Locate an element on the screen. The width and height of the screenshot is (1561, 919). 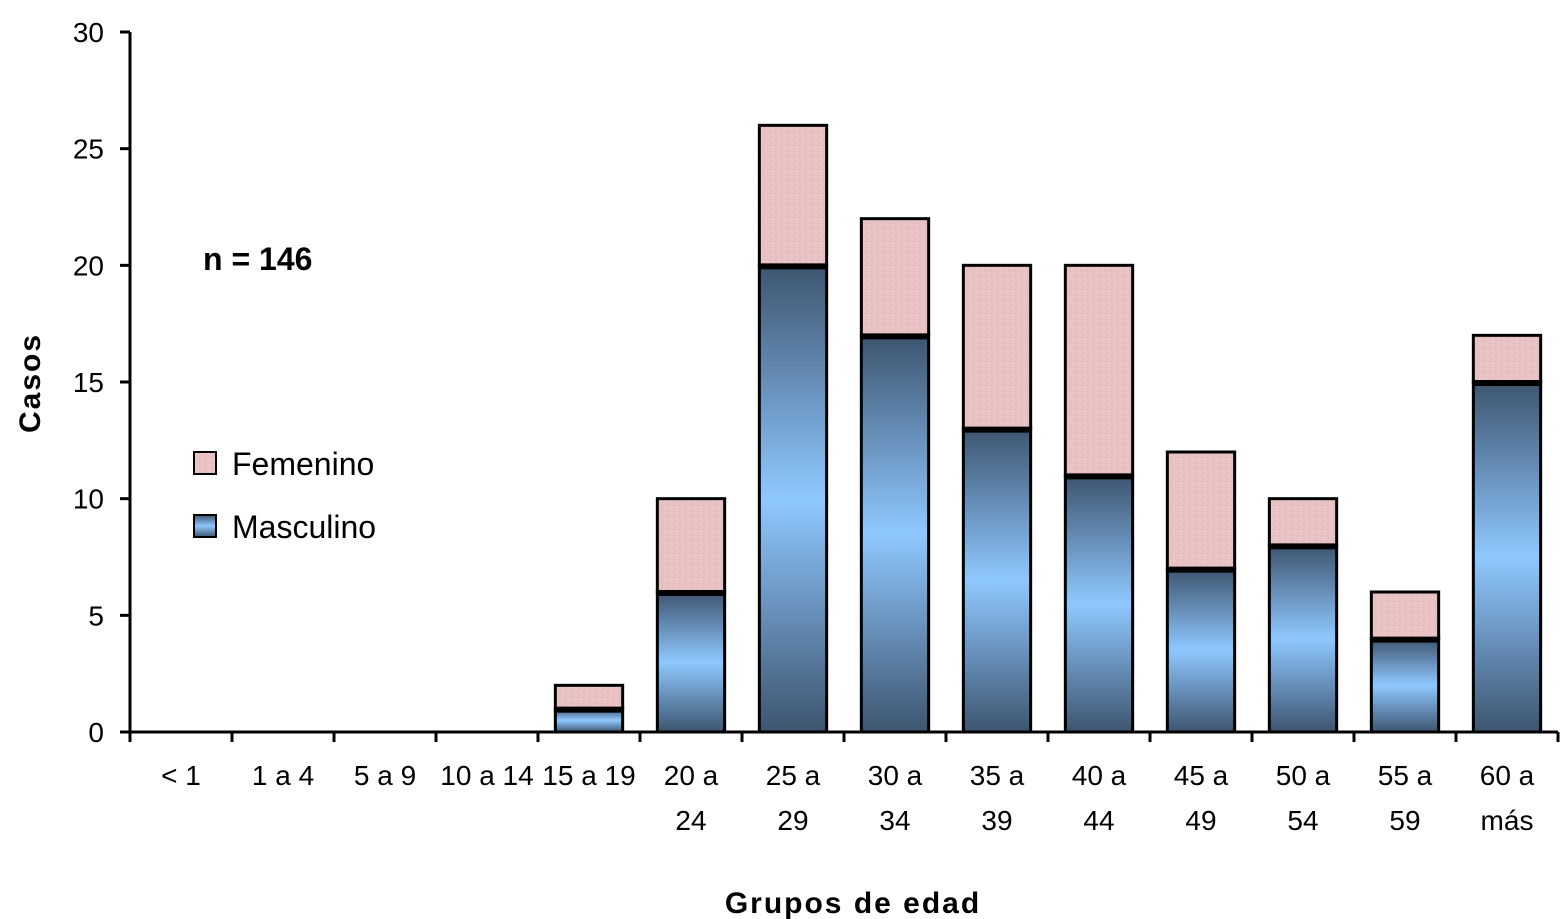
x-tick-label: 45 a 49 is located at coordinates (1201, 798).